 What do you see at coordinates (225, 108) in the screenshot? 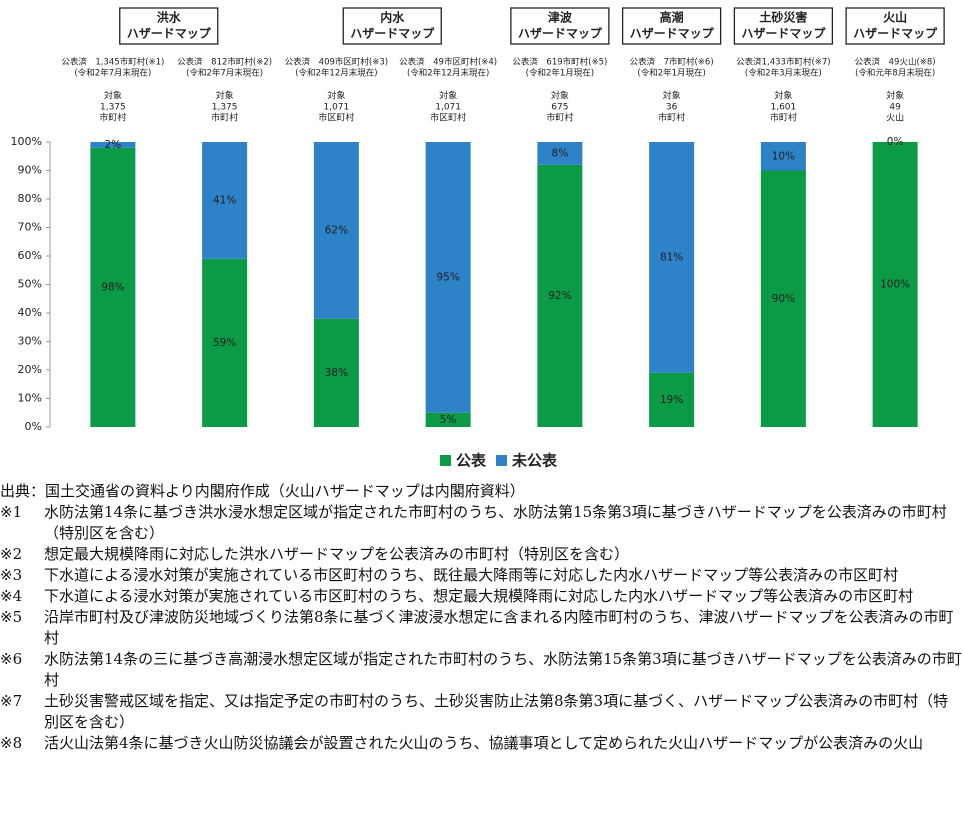
I see `target-note: 1,375` at bounding box center [225, 108].